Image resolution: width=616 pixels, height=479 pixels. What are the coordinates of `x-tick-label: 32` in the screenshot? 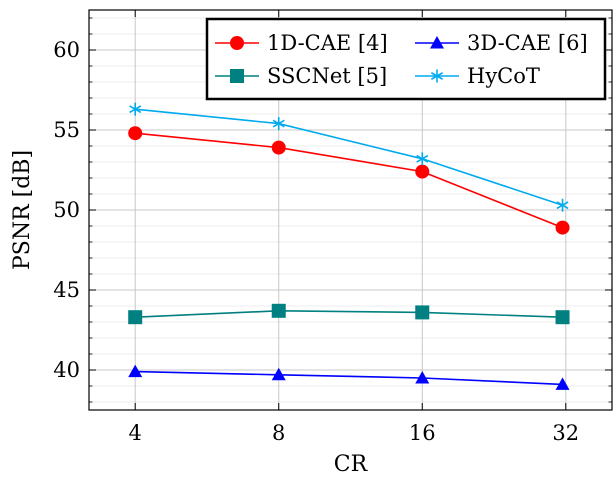 It's located at (565, 433).